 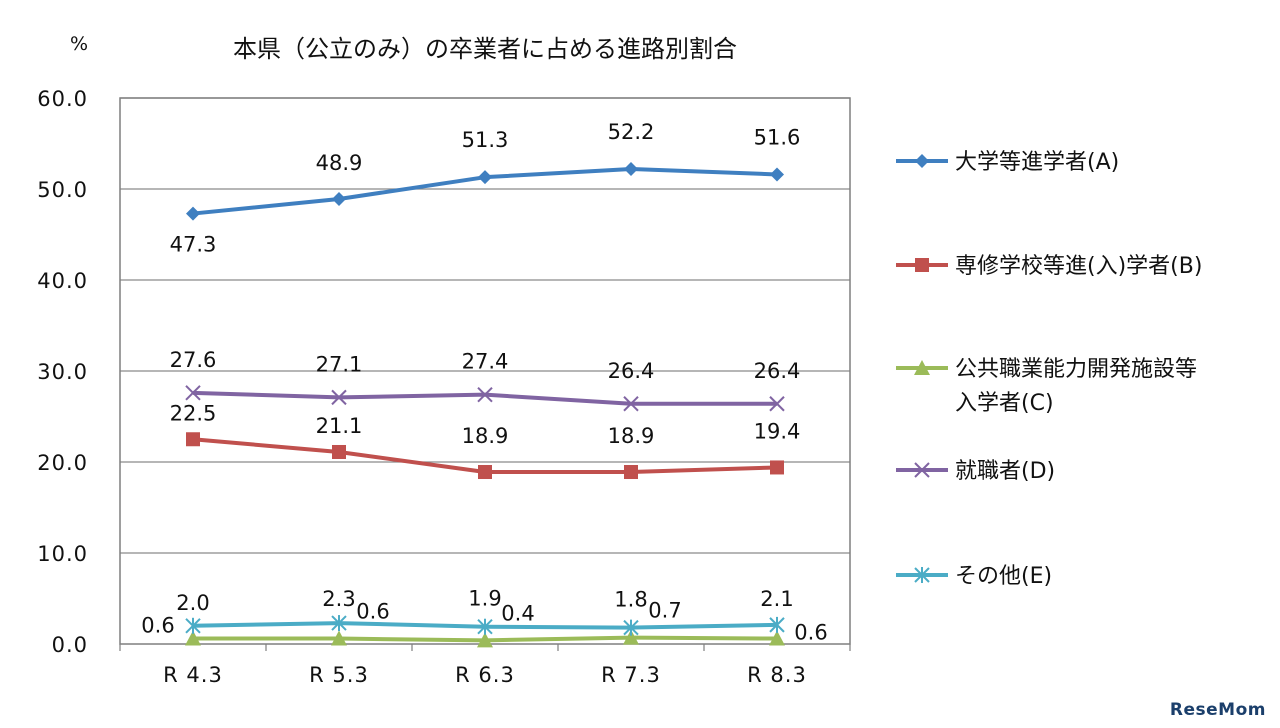 I want to click on data-label-d: 27.4, so click(x=485, y=362).